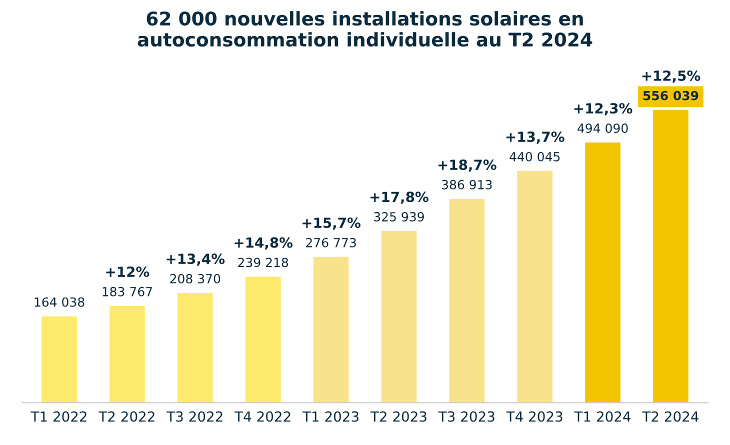  Describe the element at coordinates (263, 263) in the screenshot. I see `data-label: 239 218` at that location.